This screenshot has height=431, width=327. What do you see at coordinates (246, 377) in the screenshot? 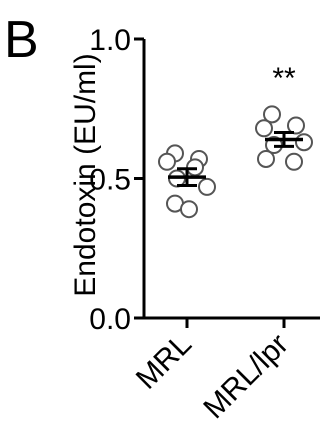
I see `x-tick-label: MRL/lpr` at bounding box center [246, 377].